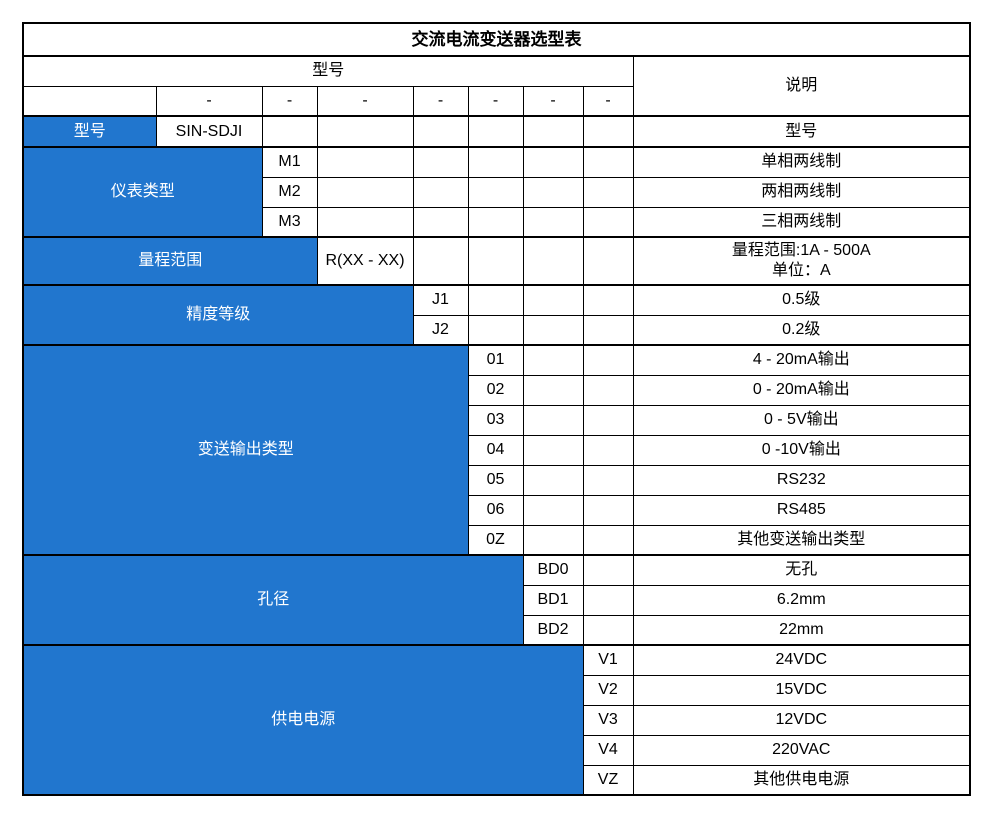  I want to click on description-cell-01: 4 - 20mA输出, so click(801, 360).